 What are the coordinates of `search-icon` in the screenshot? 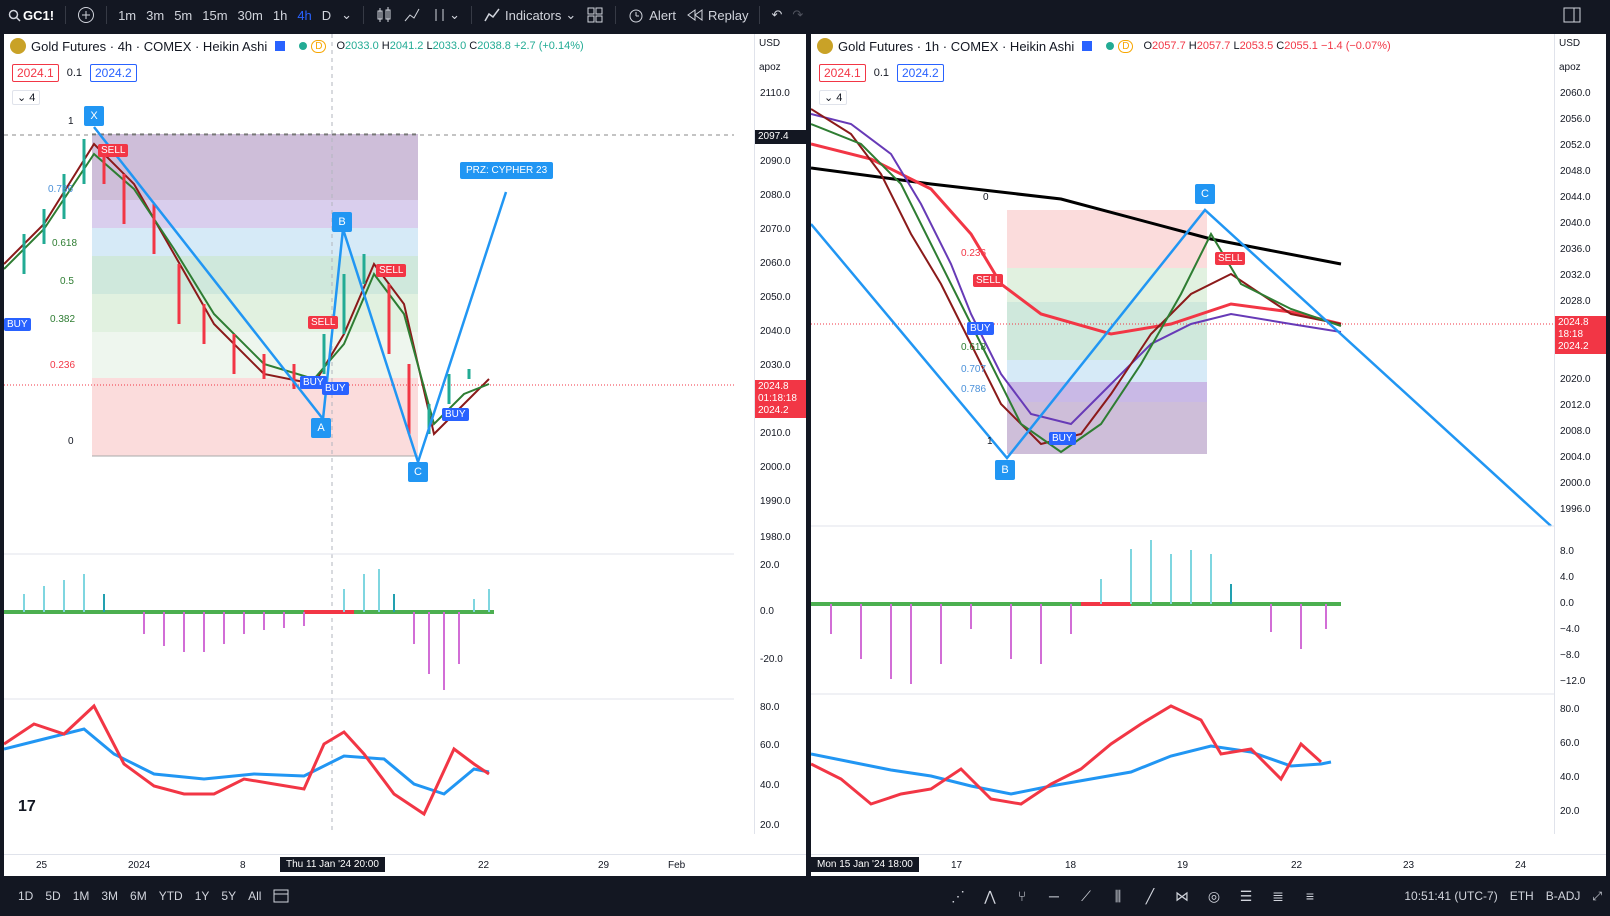 It's located at (14, 15).